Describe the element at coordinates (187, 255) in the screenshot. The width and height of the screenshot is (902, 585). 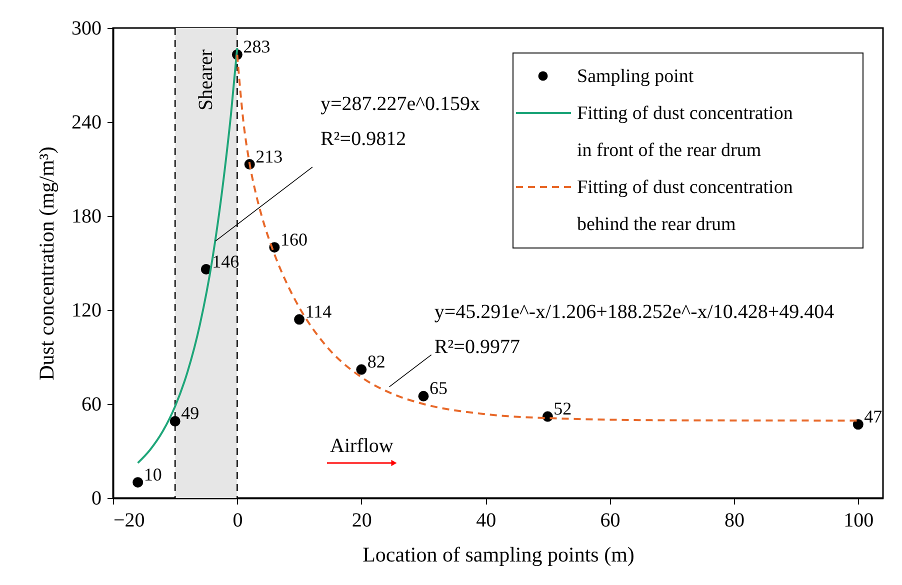
I see `line-series` at that location.